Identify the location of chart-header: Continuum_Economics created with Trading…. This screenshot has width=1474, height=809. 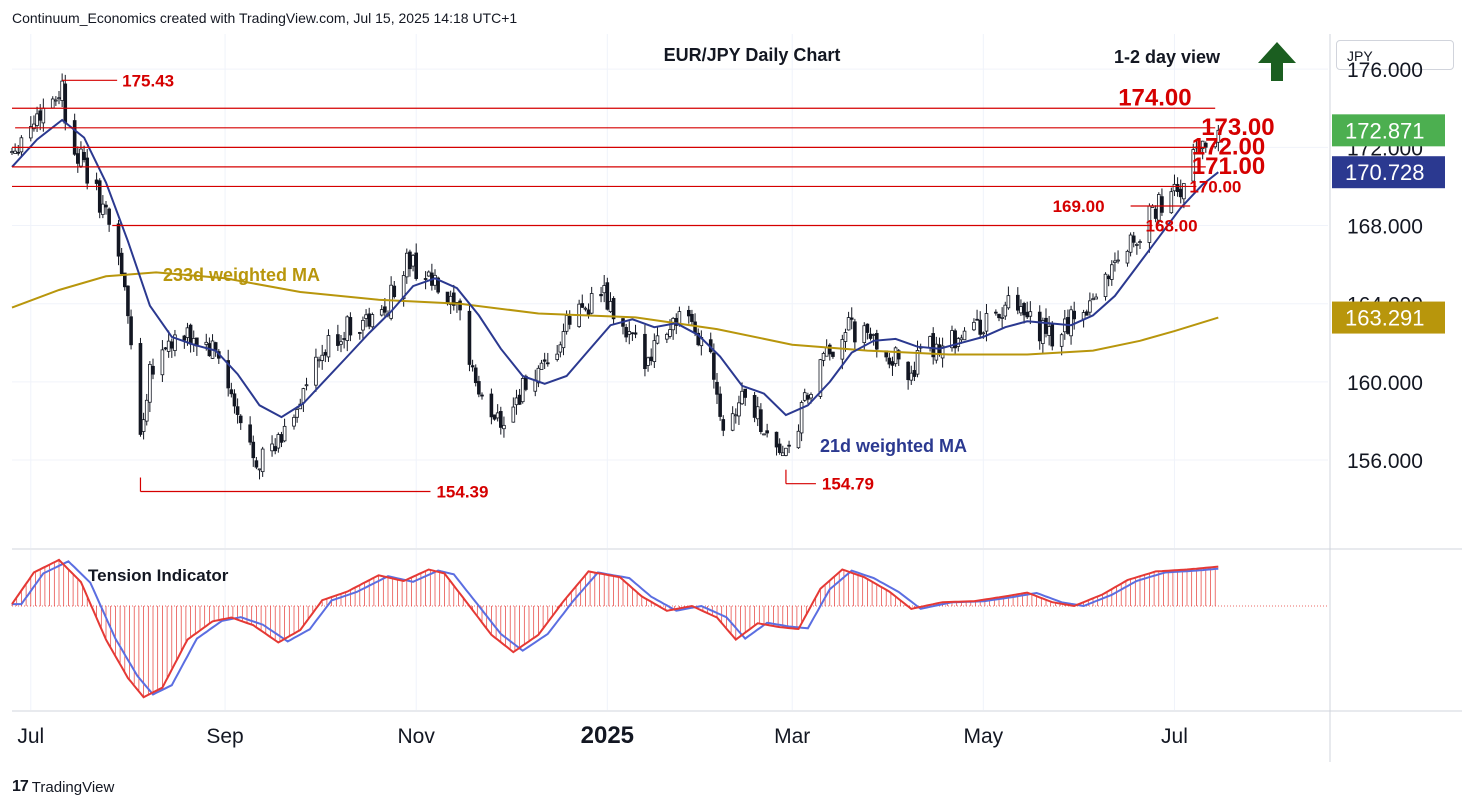
(265, 18).